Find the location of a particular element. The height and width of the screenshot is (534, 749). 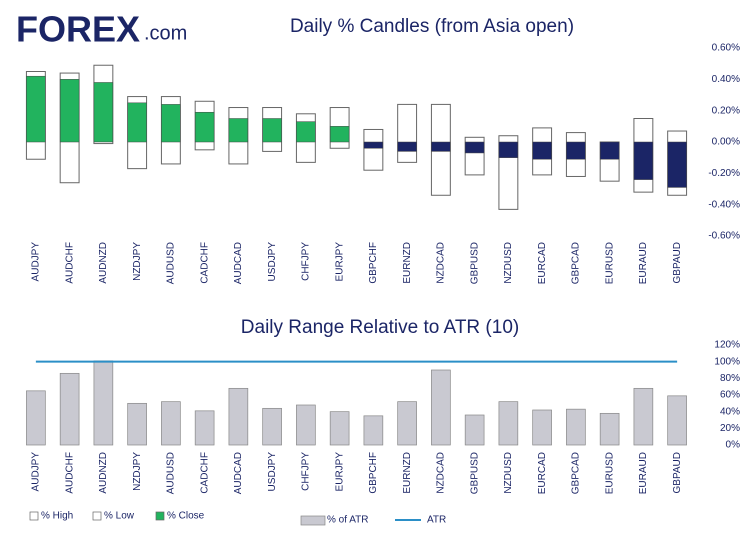

brand-suffix: .com is located at coordinates (165, 33).